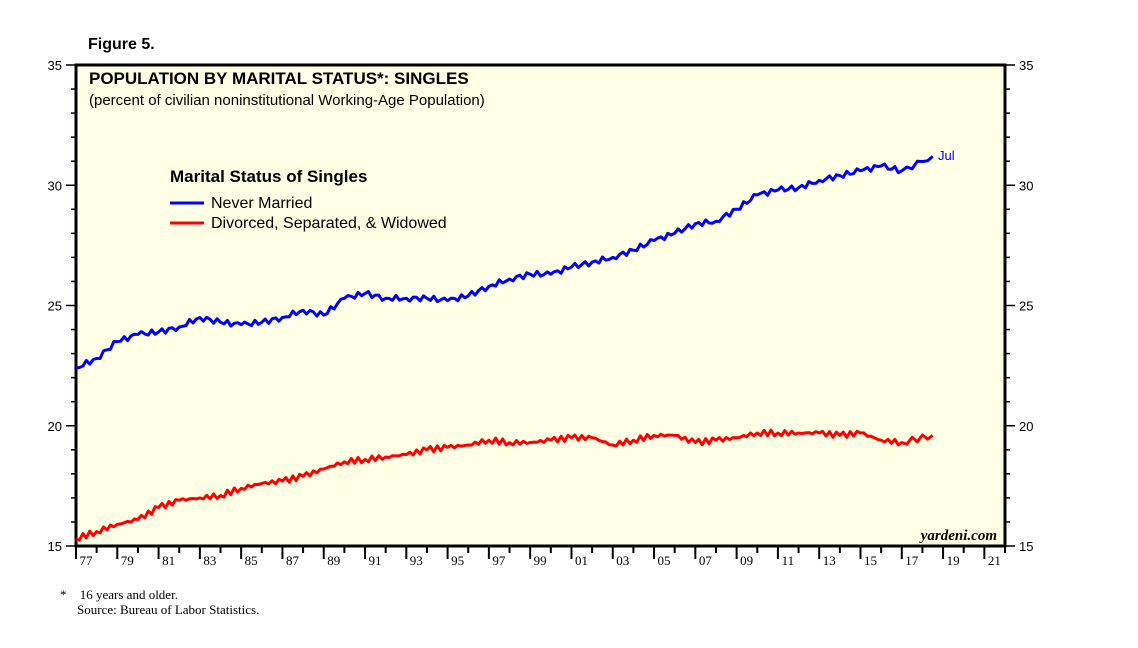  What do you see at coordinates (746, 560) in the screenshot?
I see `x-tick-label: 09` at bounding box center [746, 560].